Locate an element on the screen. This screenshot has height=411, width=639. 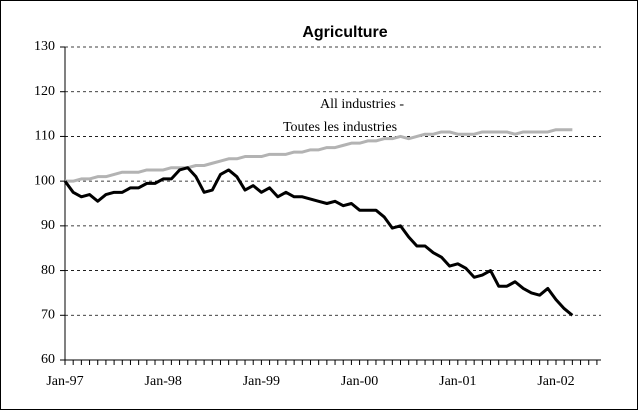
y-tick-label: 110 is located at coordinates (45, 136).